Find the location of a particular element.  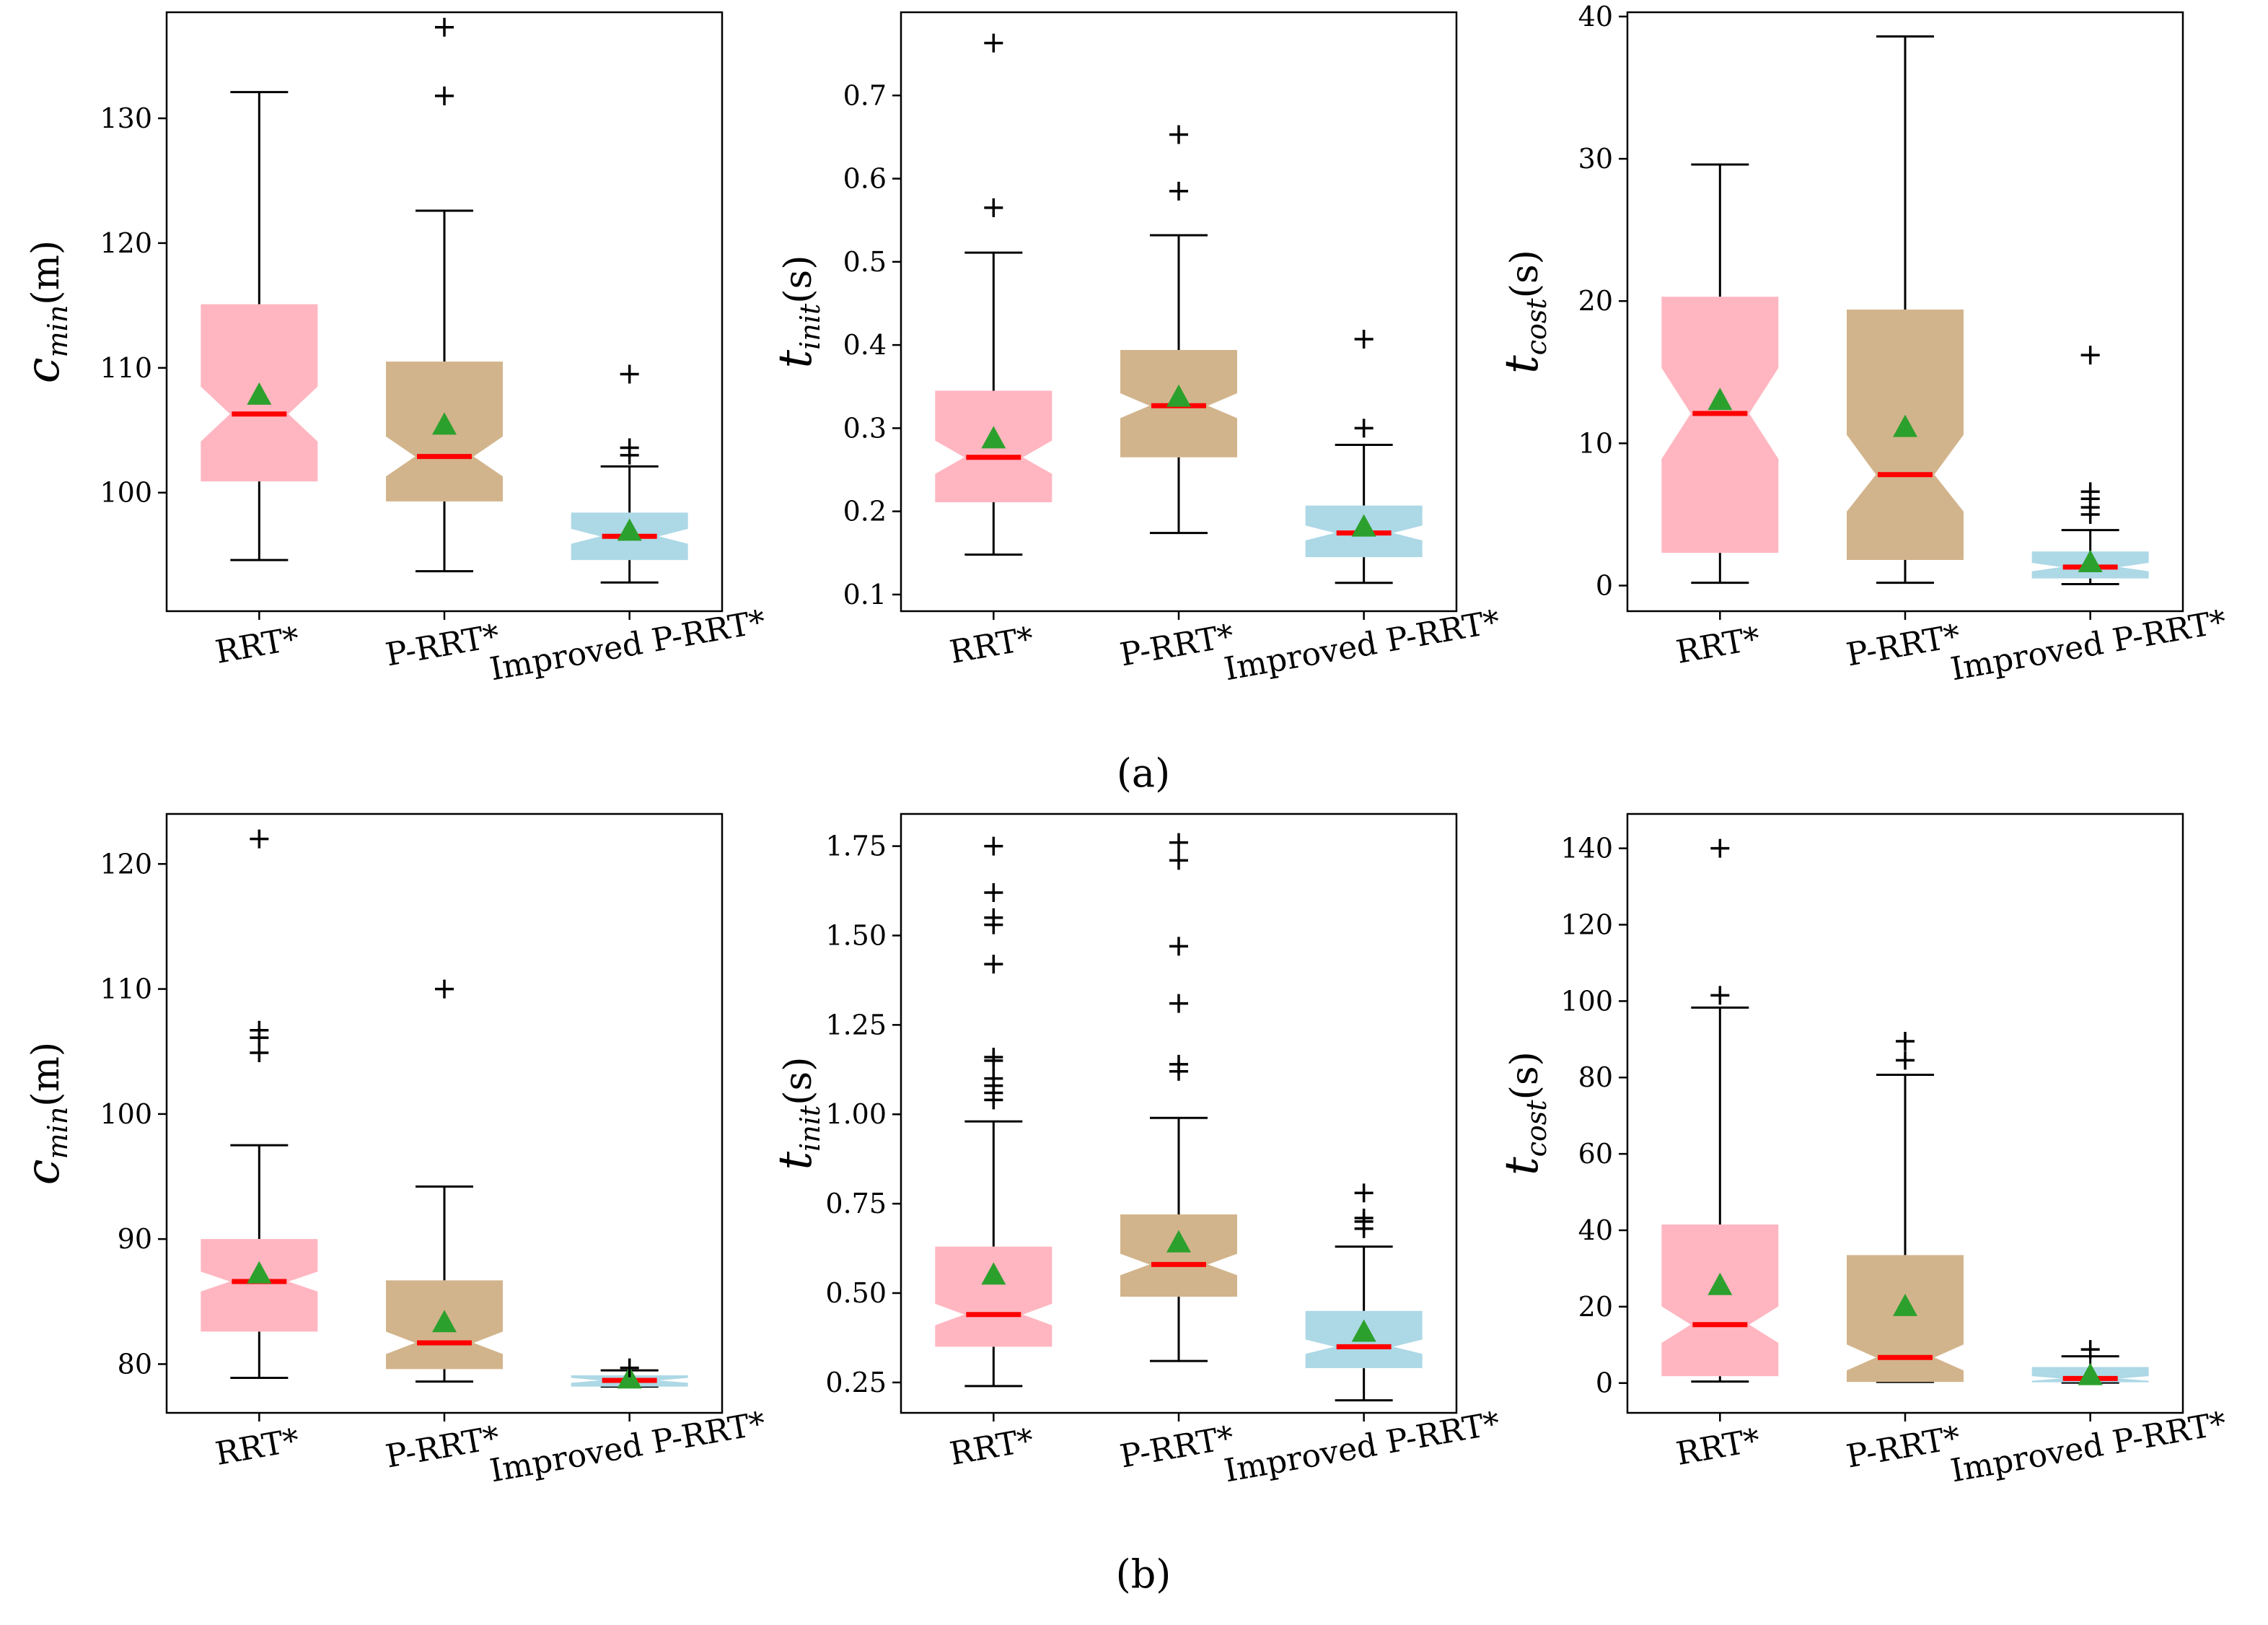

y-axis-label-a-cmin: cmin(m) is located at coordinates (46, 311).